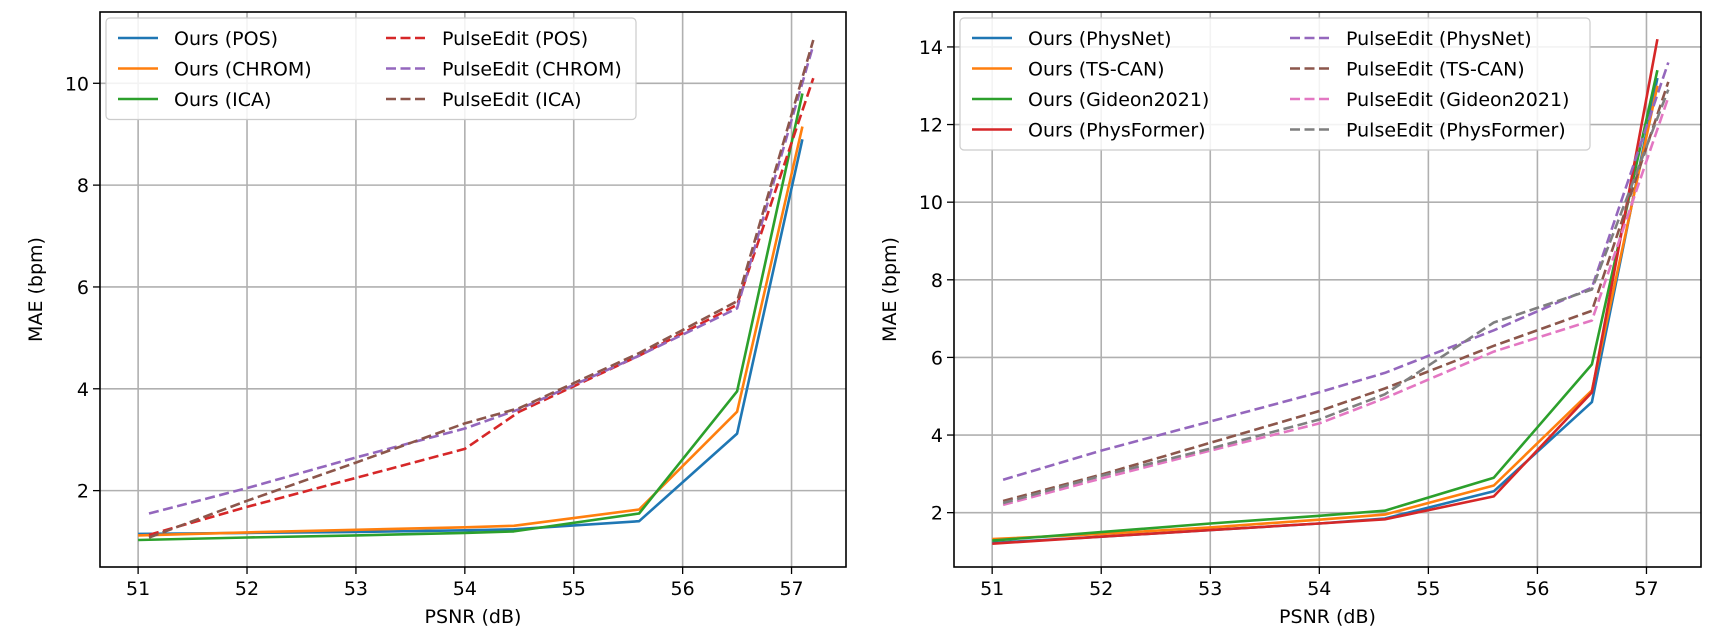 The height and width of the screenshot is (634, 1713). I want to click on legend-label: Ours (CHROM), so click(243, 70).